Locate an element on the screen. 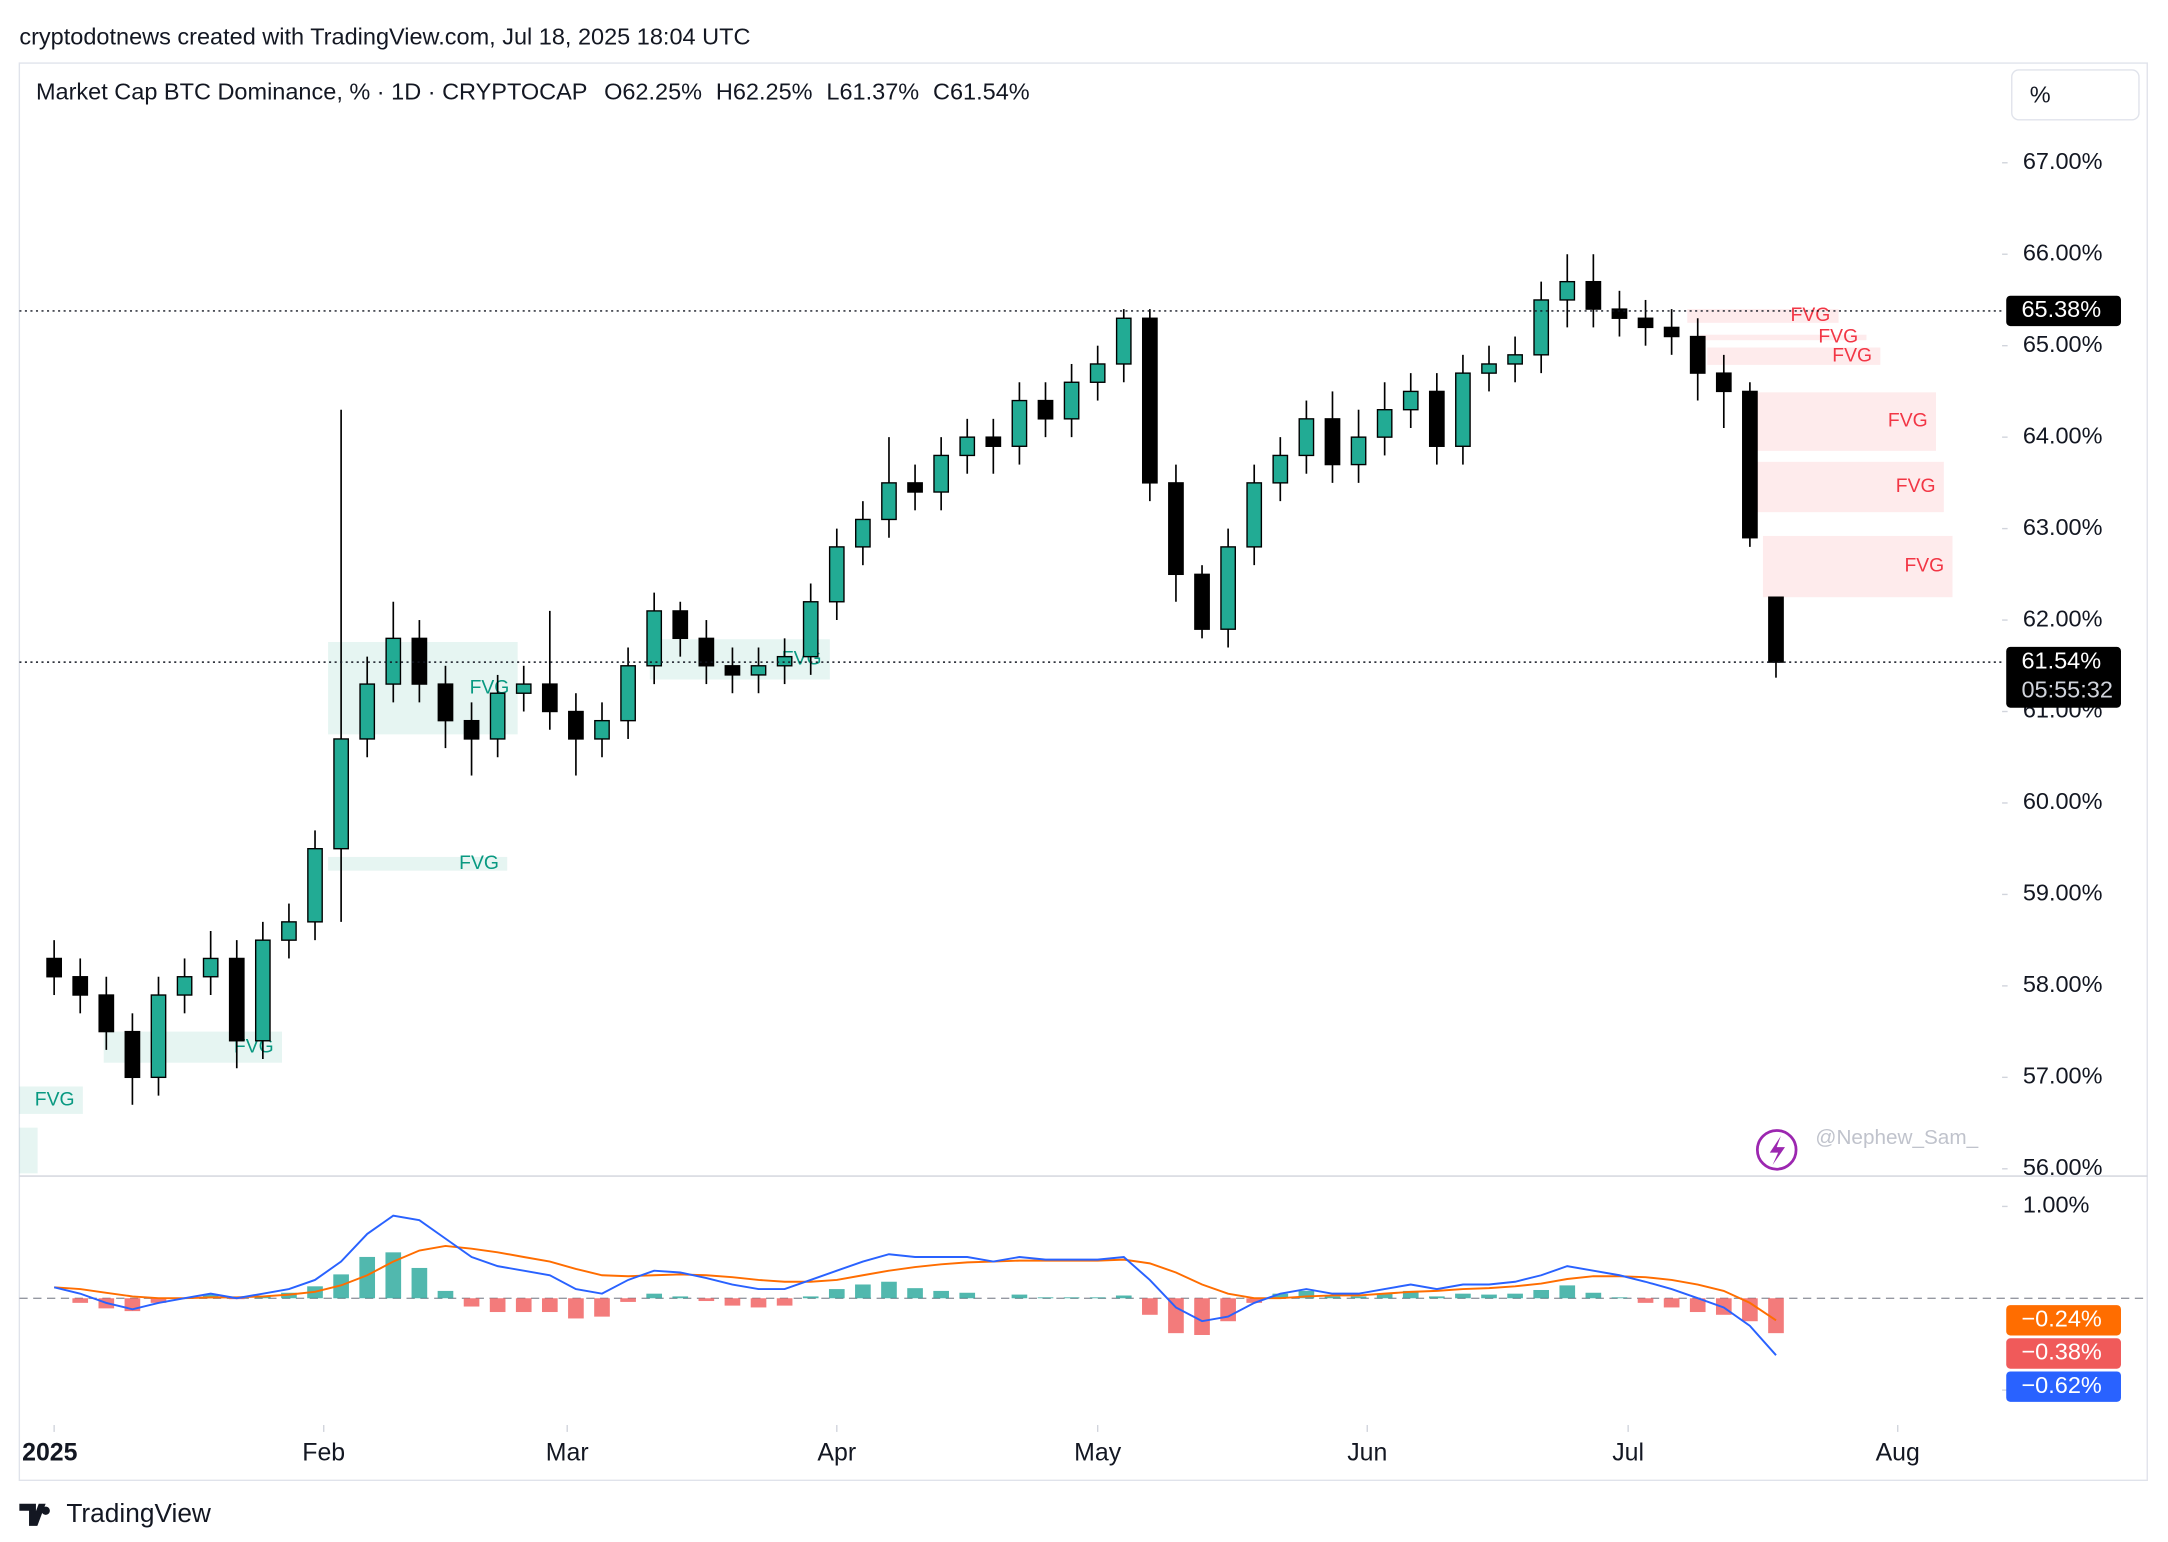  ohlc-value: H62.25% is located at coordinates (764, 92).